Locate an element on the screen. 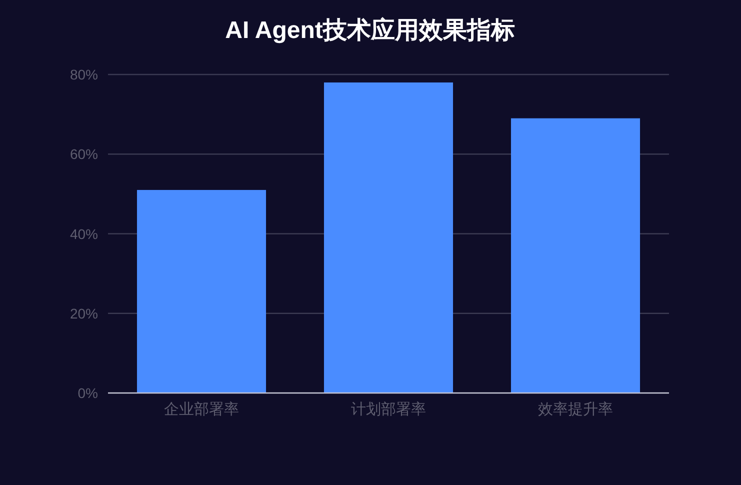 The image size is (741, 485). y-tick-label: 40% is located at coordinates (84, 234).